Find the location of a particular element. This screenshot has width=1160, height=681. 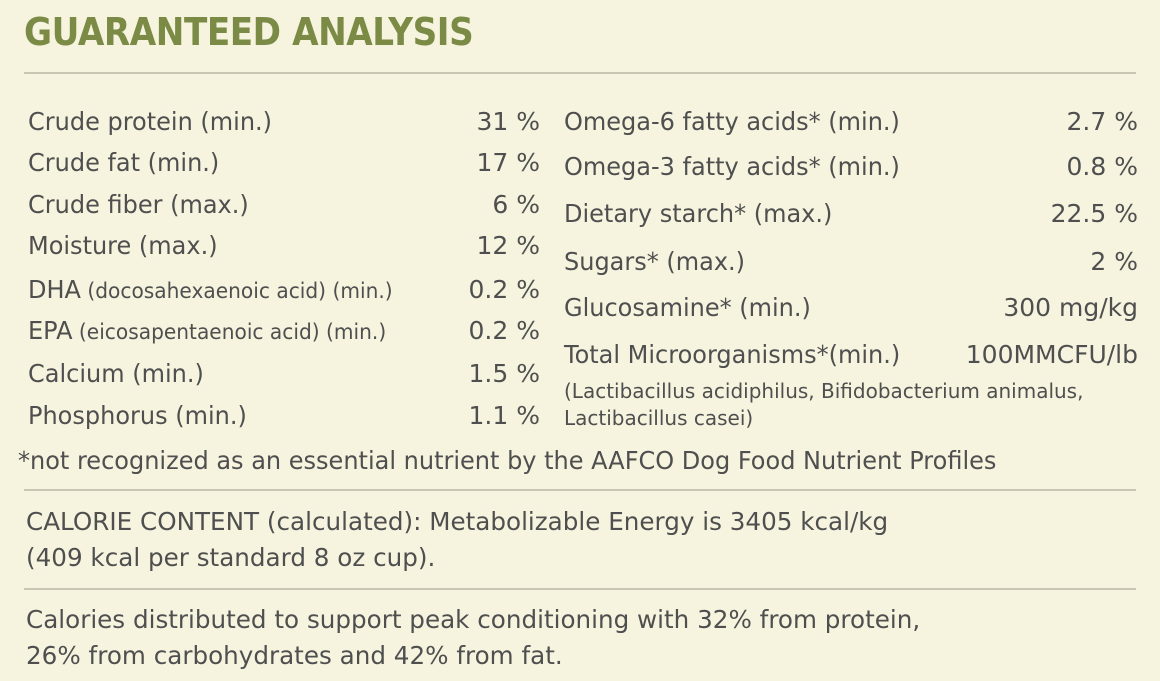

nutrient-label: Phosphorus (min.) is located at coordinates (137, 415).